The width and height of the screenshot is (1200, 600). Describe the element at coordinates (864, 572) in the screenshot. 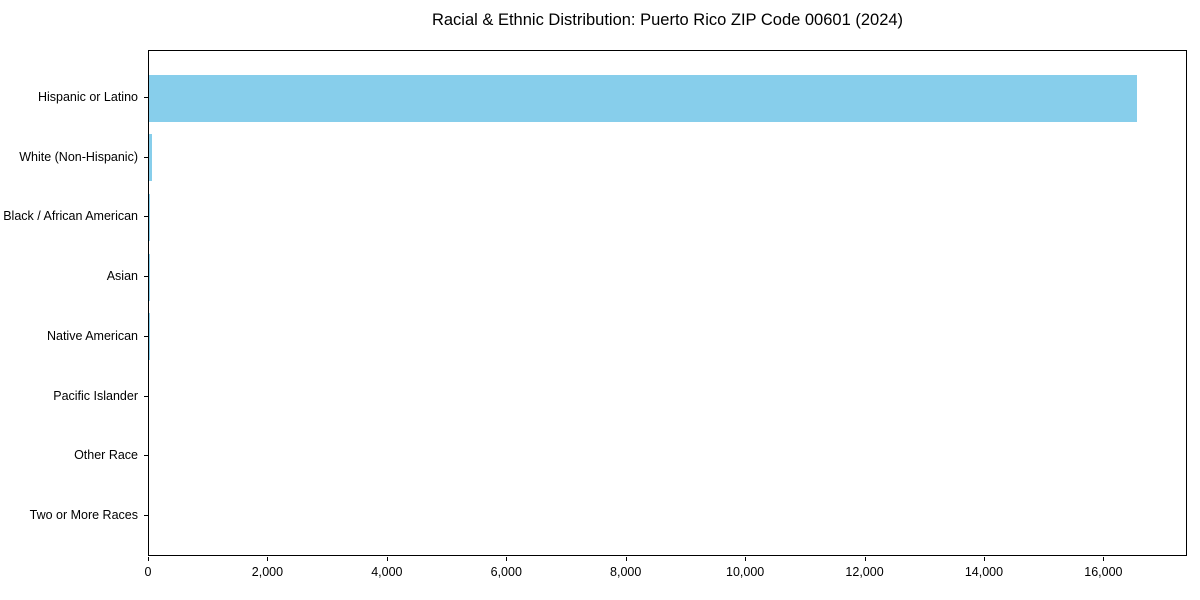

I see `x-tick-label-12-000: 12,000` at that location.